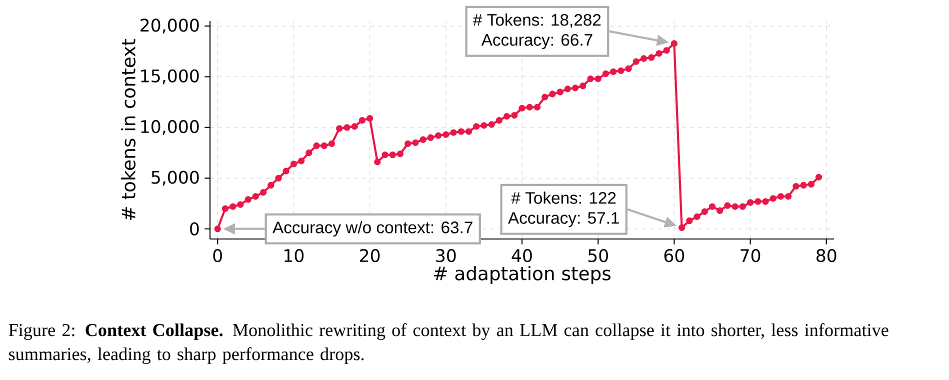  What do you see at coordinates (448, 343) in the screenshot?
I see `caption: Figure 2: Context Collapse. Monolithic rewriting of context by an LLM can collapse it into shorter, less informative summaries, leading to sharp performance drops.` at bounding box center [448, 343].